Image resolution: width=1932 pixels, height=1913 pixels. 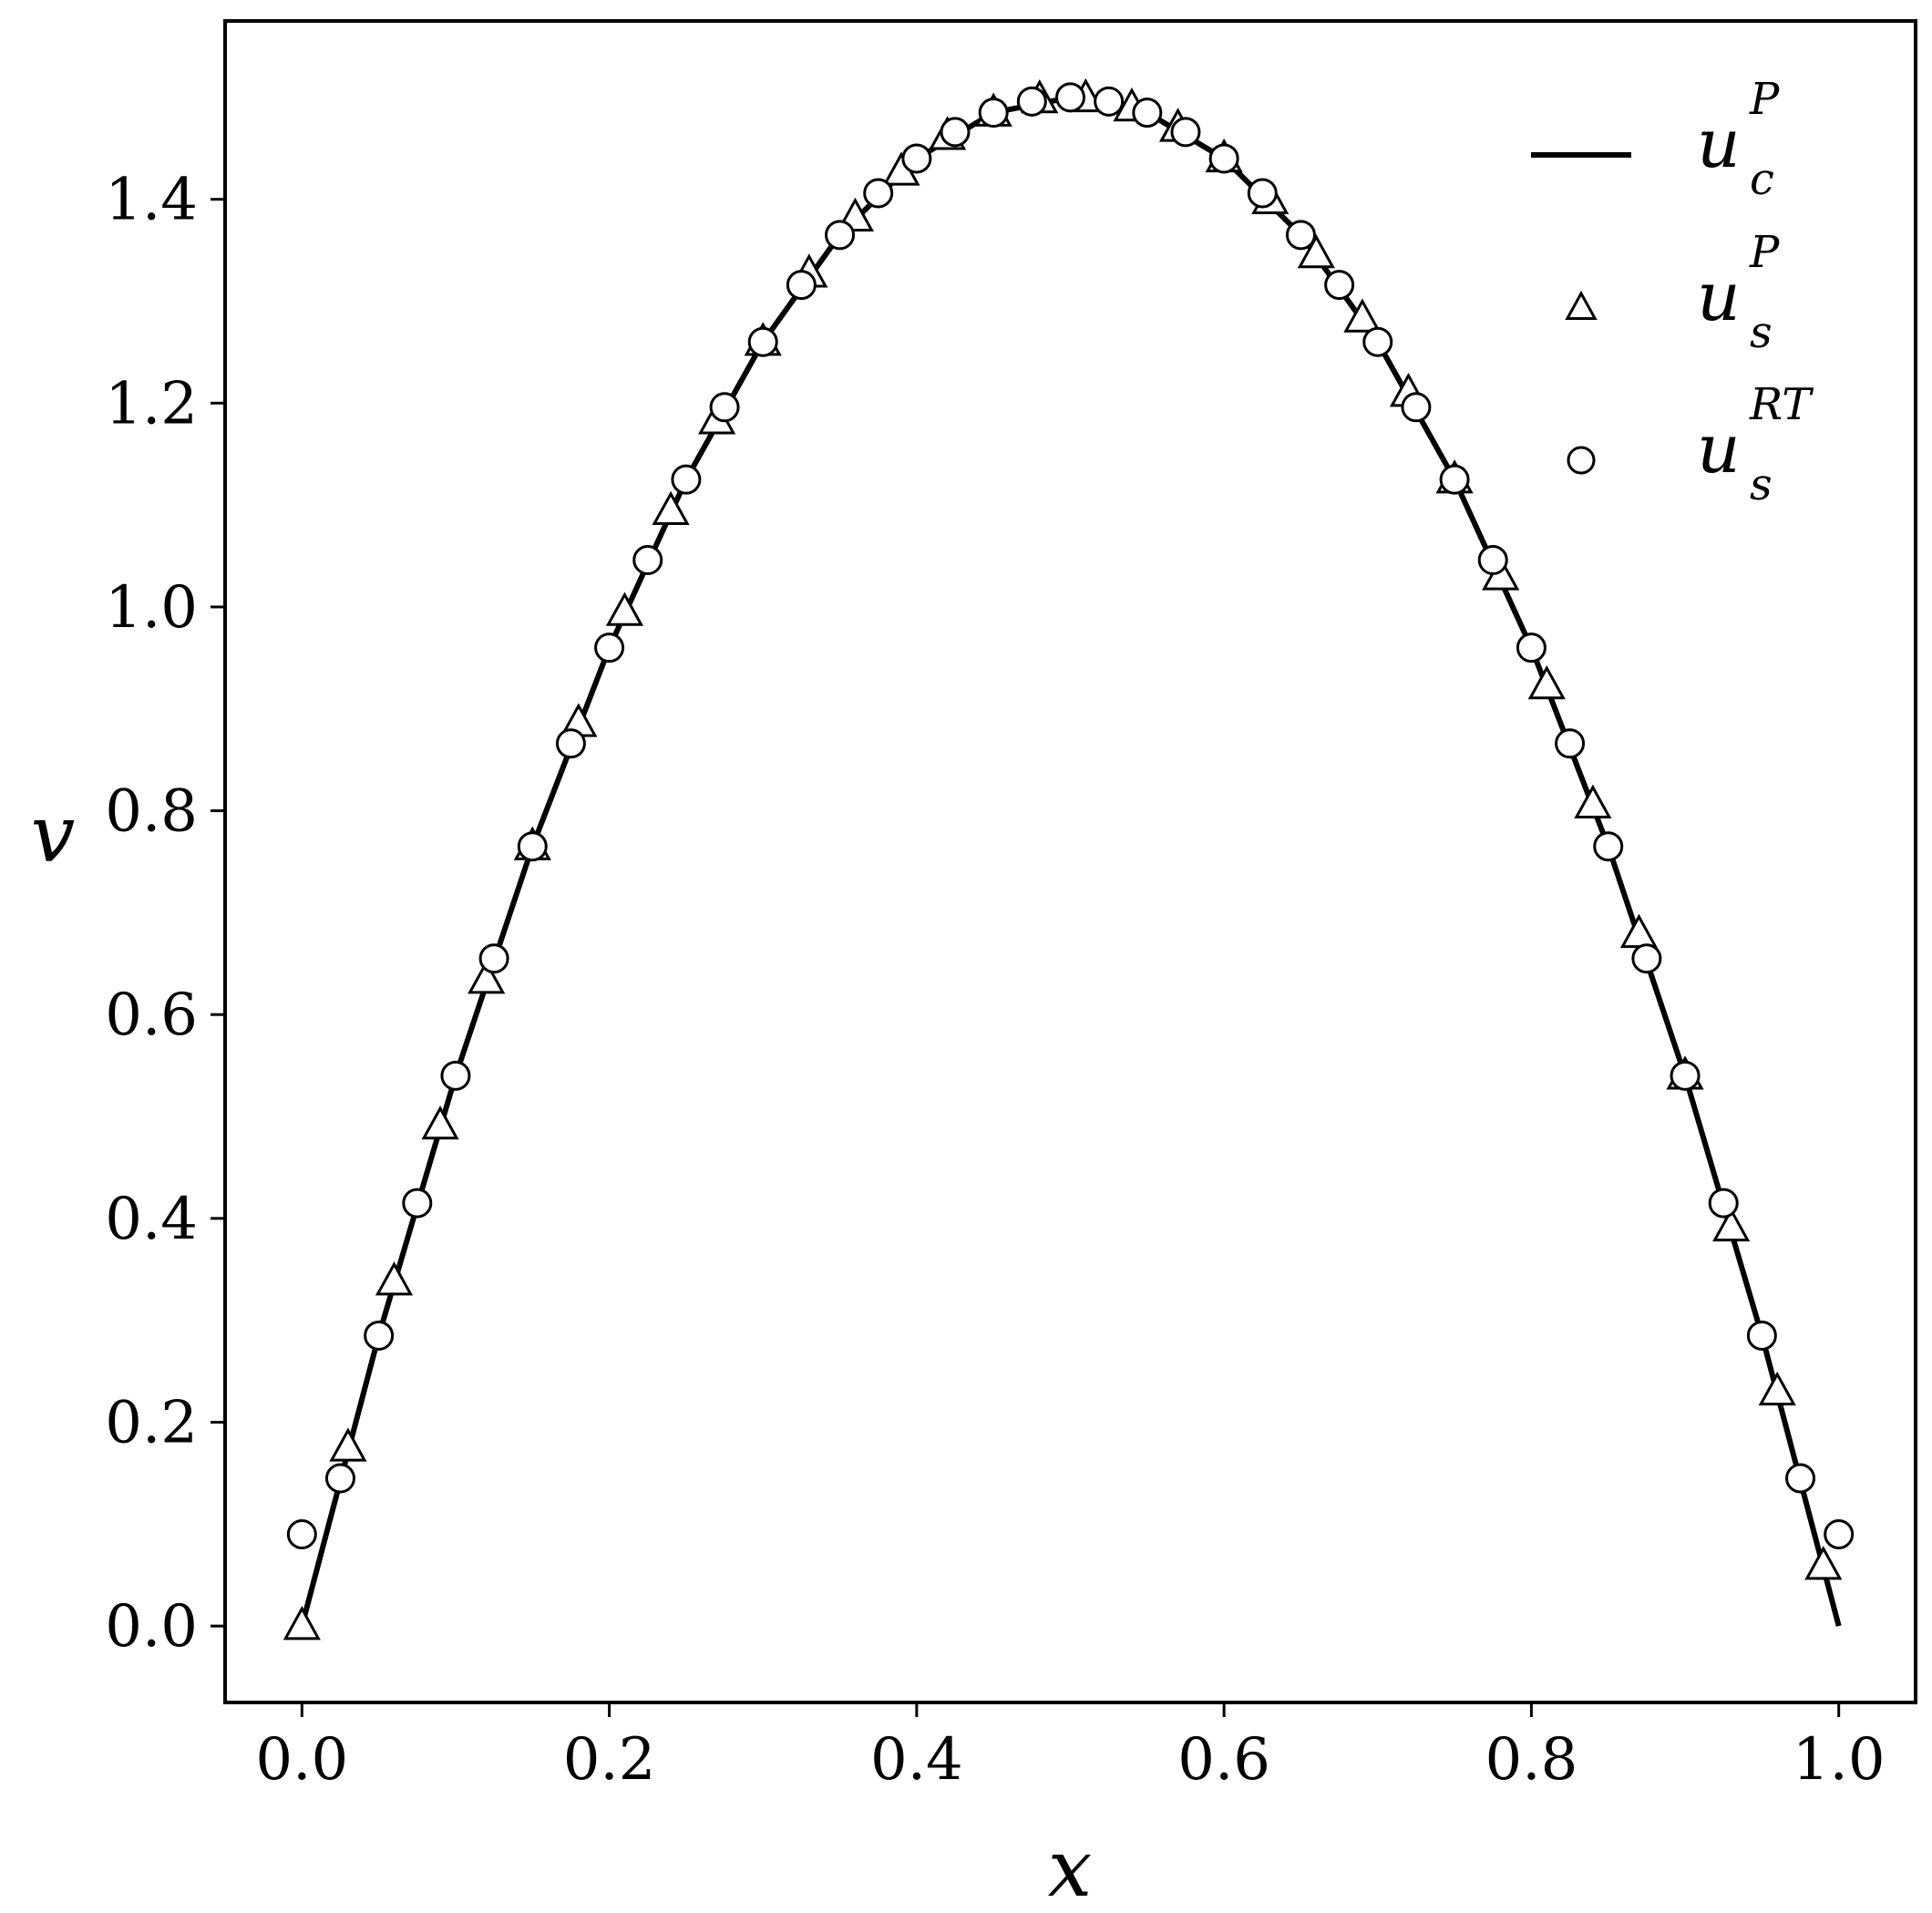 What do you see at coordinates (151, 1219) in the screenshot?
I see `y-tick-label: 0.4` at bounding box center [151, 1219].